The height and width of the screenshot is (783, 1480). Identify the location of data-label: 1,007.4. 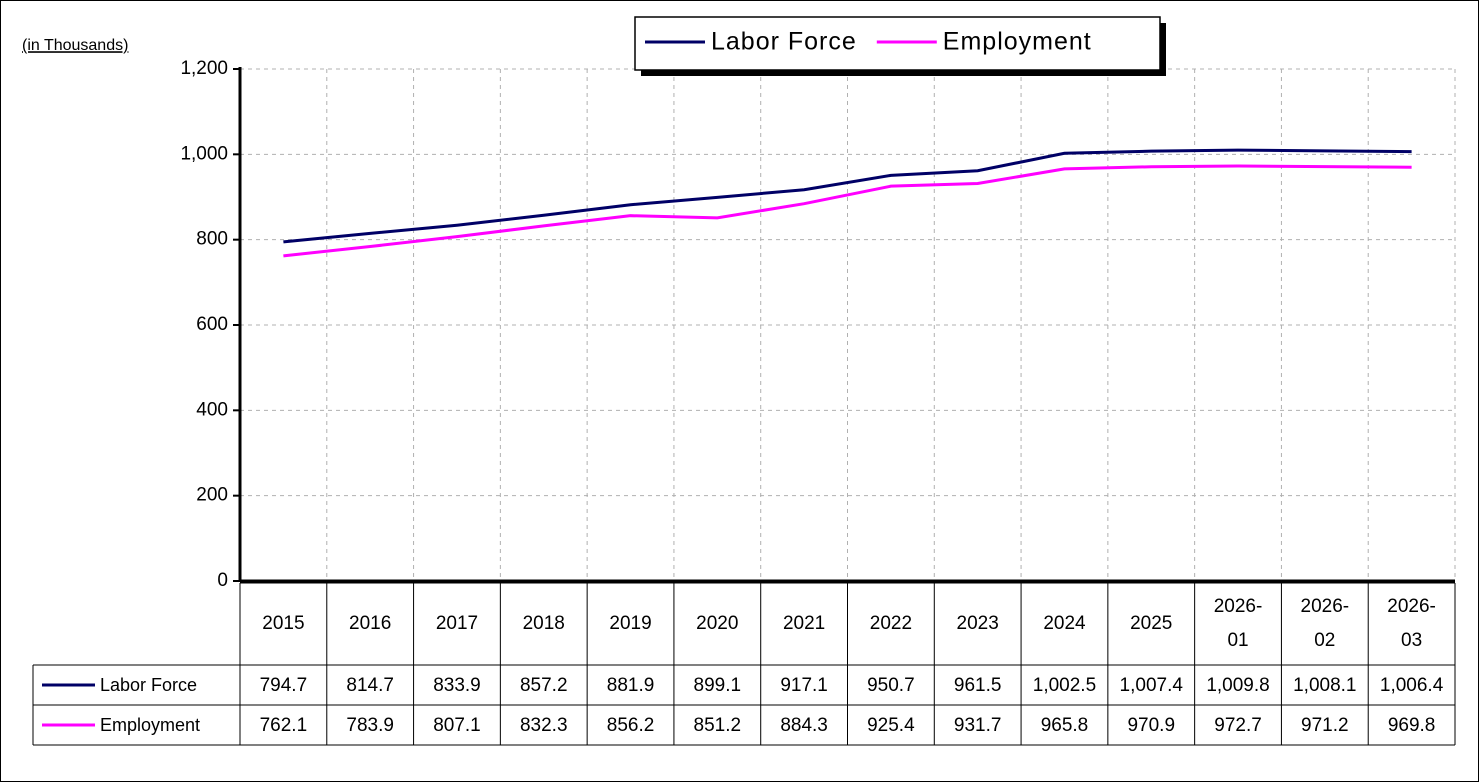
(1152, 685).